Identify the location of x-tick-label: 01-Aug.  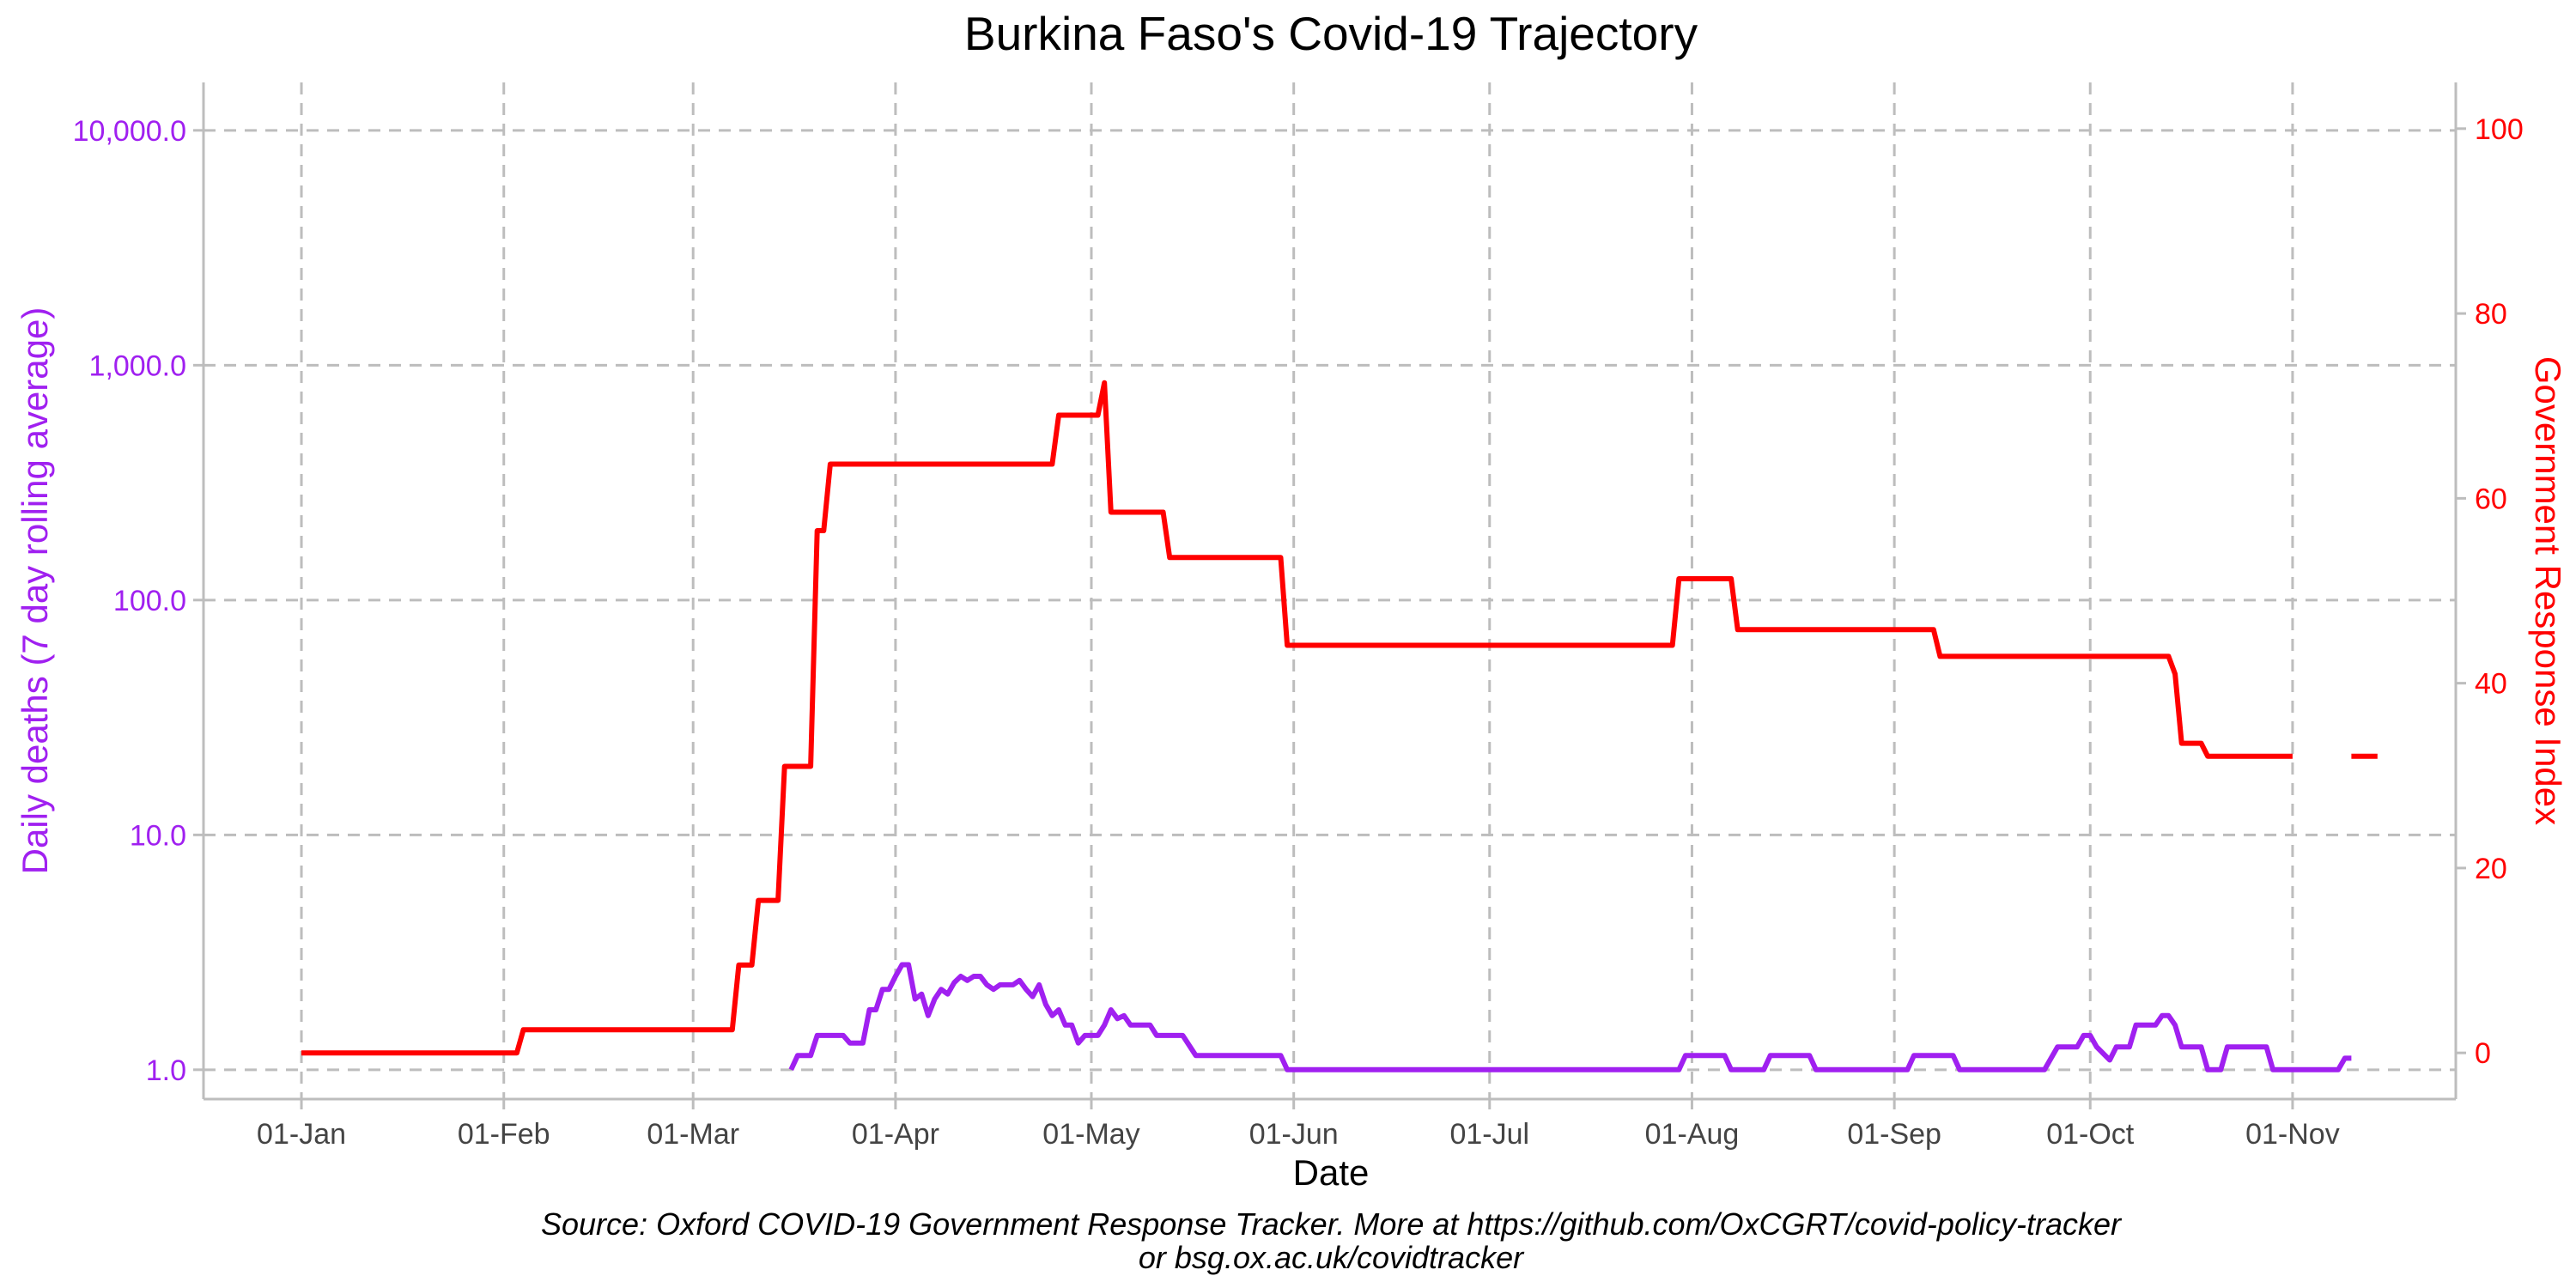
(1693, 1134).